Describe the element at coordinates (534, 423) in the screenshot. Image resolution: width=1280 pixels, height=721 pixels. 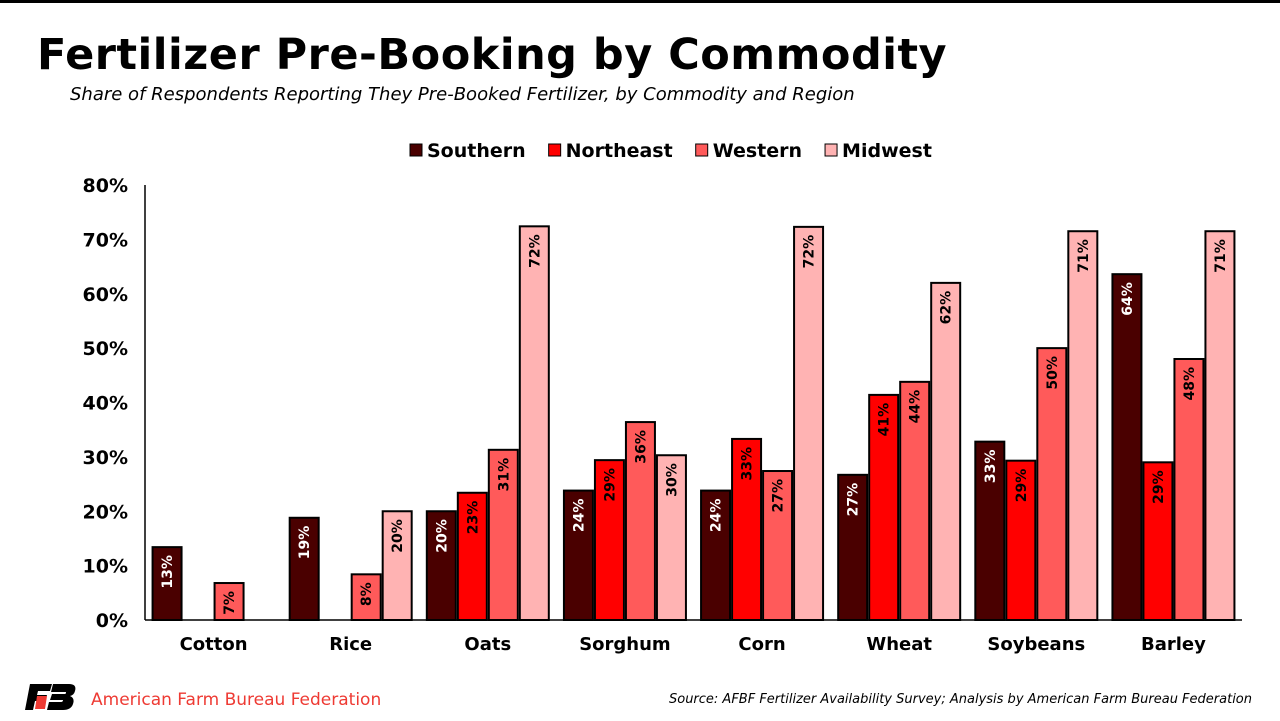
I see `bar-midwest-oats` at that location.